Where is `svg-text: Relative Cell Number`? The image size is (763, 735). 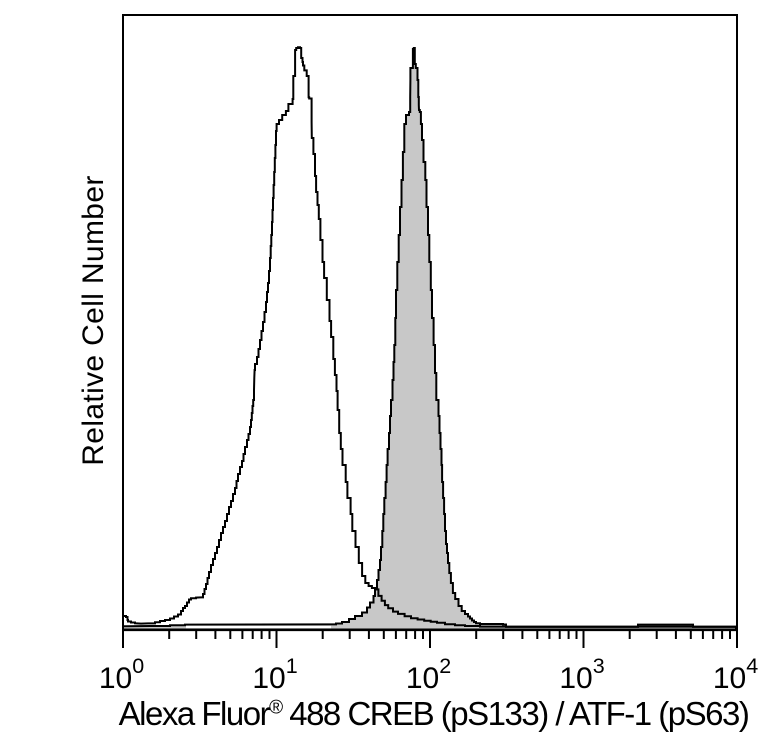
svg-text: Relative Cell Number is located at coordinates (93, 320).